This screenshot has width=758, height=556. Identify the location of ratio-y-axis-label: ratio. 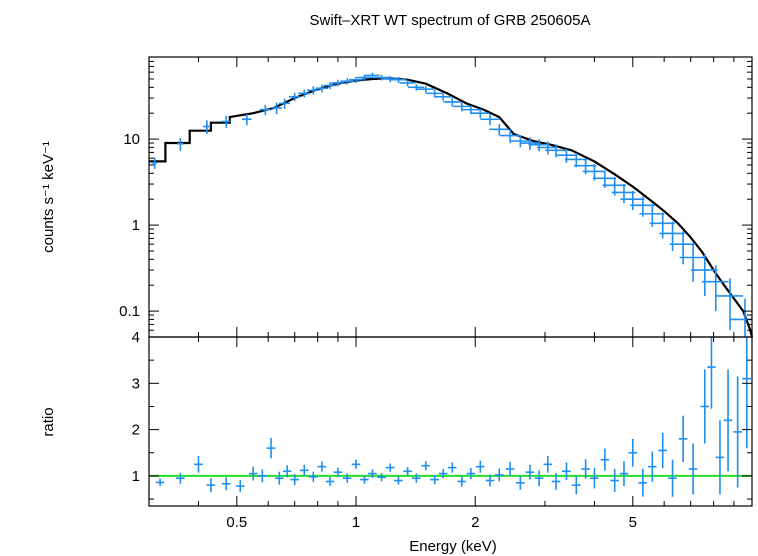
(48, 421).